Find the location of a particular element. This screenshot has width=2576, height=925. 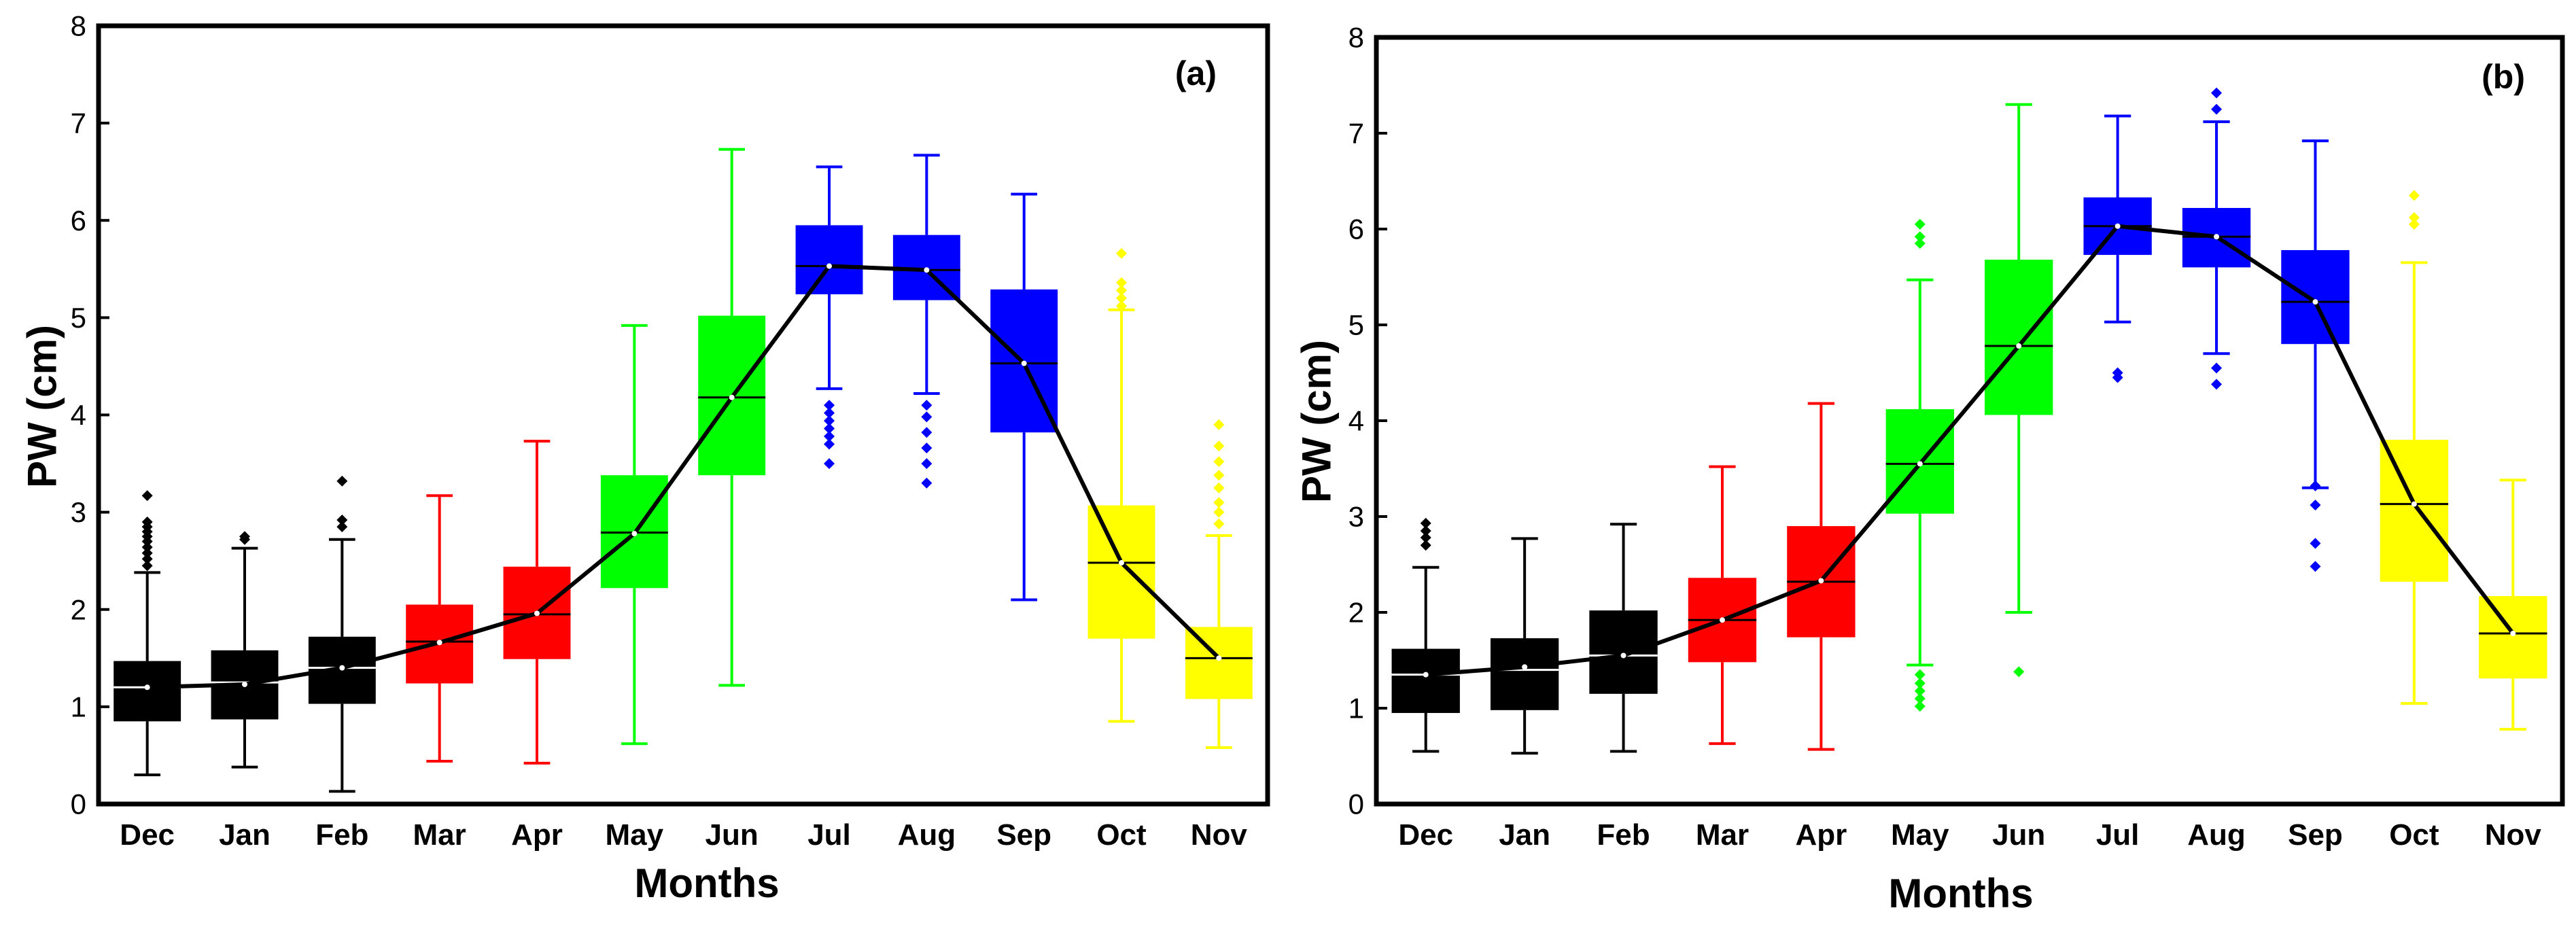

y-tick-label: 1 is located at coordinates (1356, 709).